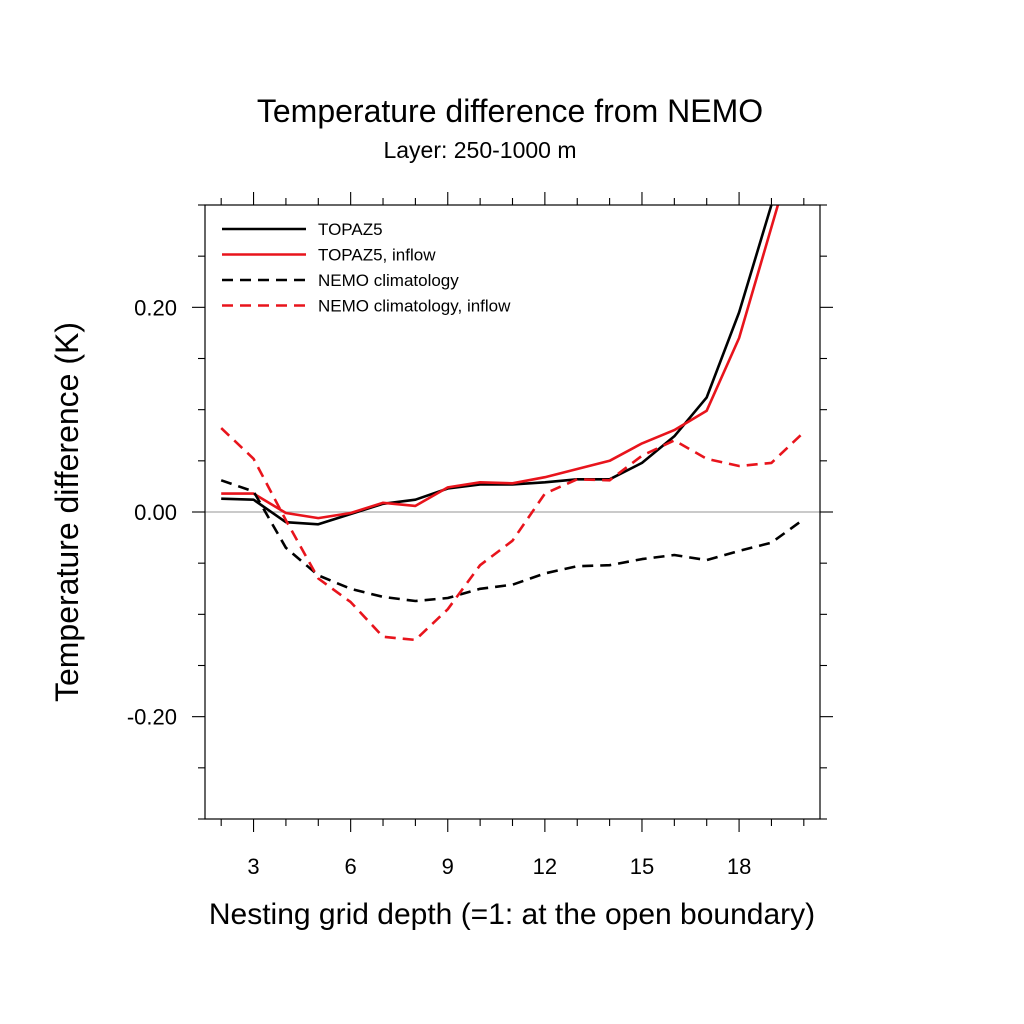  What do you see at coordinates (253, 866) in the screenshot?
I see `x-tick-label: 3` at bounding box center [253, 866].